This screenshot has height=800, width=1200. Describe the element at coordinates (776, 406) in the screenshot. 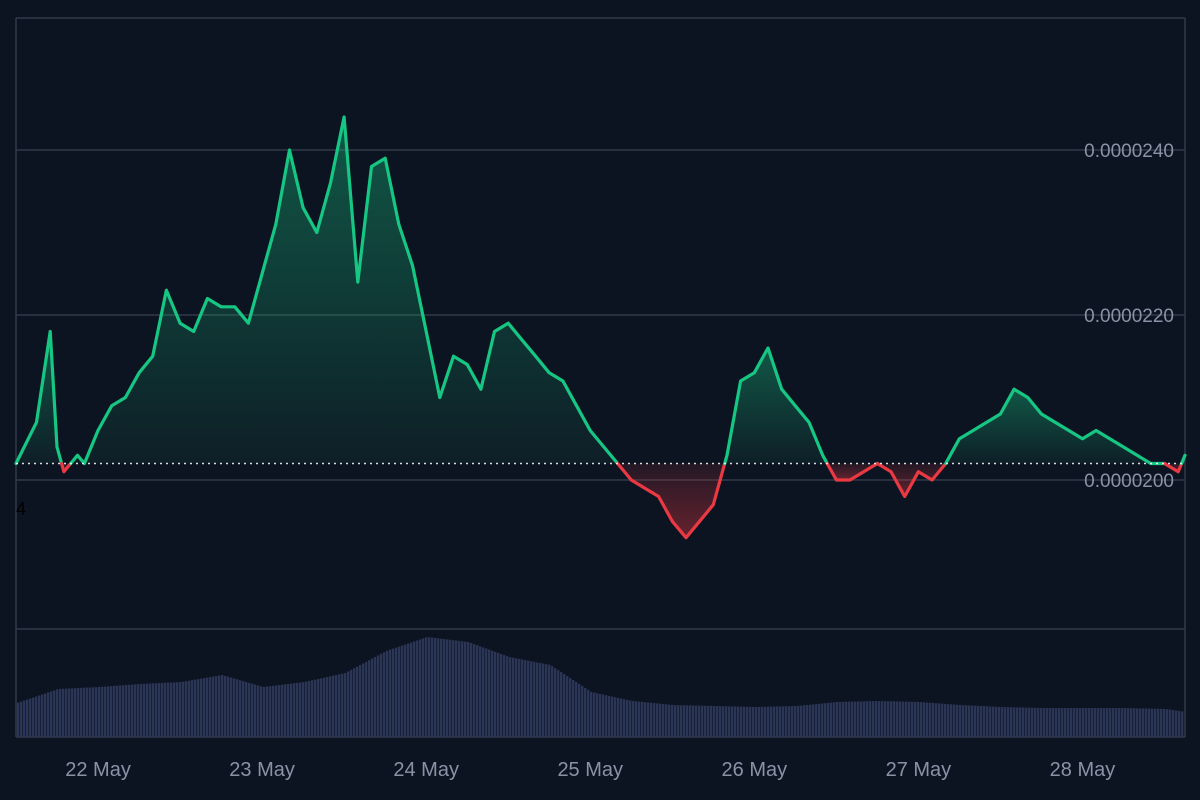

I see `price-area-above` at that location.